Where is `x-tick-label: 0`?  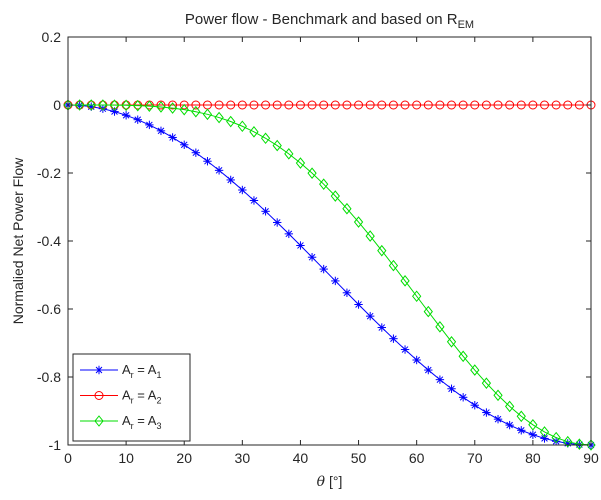 x-tick-label: 0 is located at coordinates (68, 458).